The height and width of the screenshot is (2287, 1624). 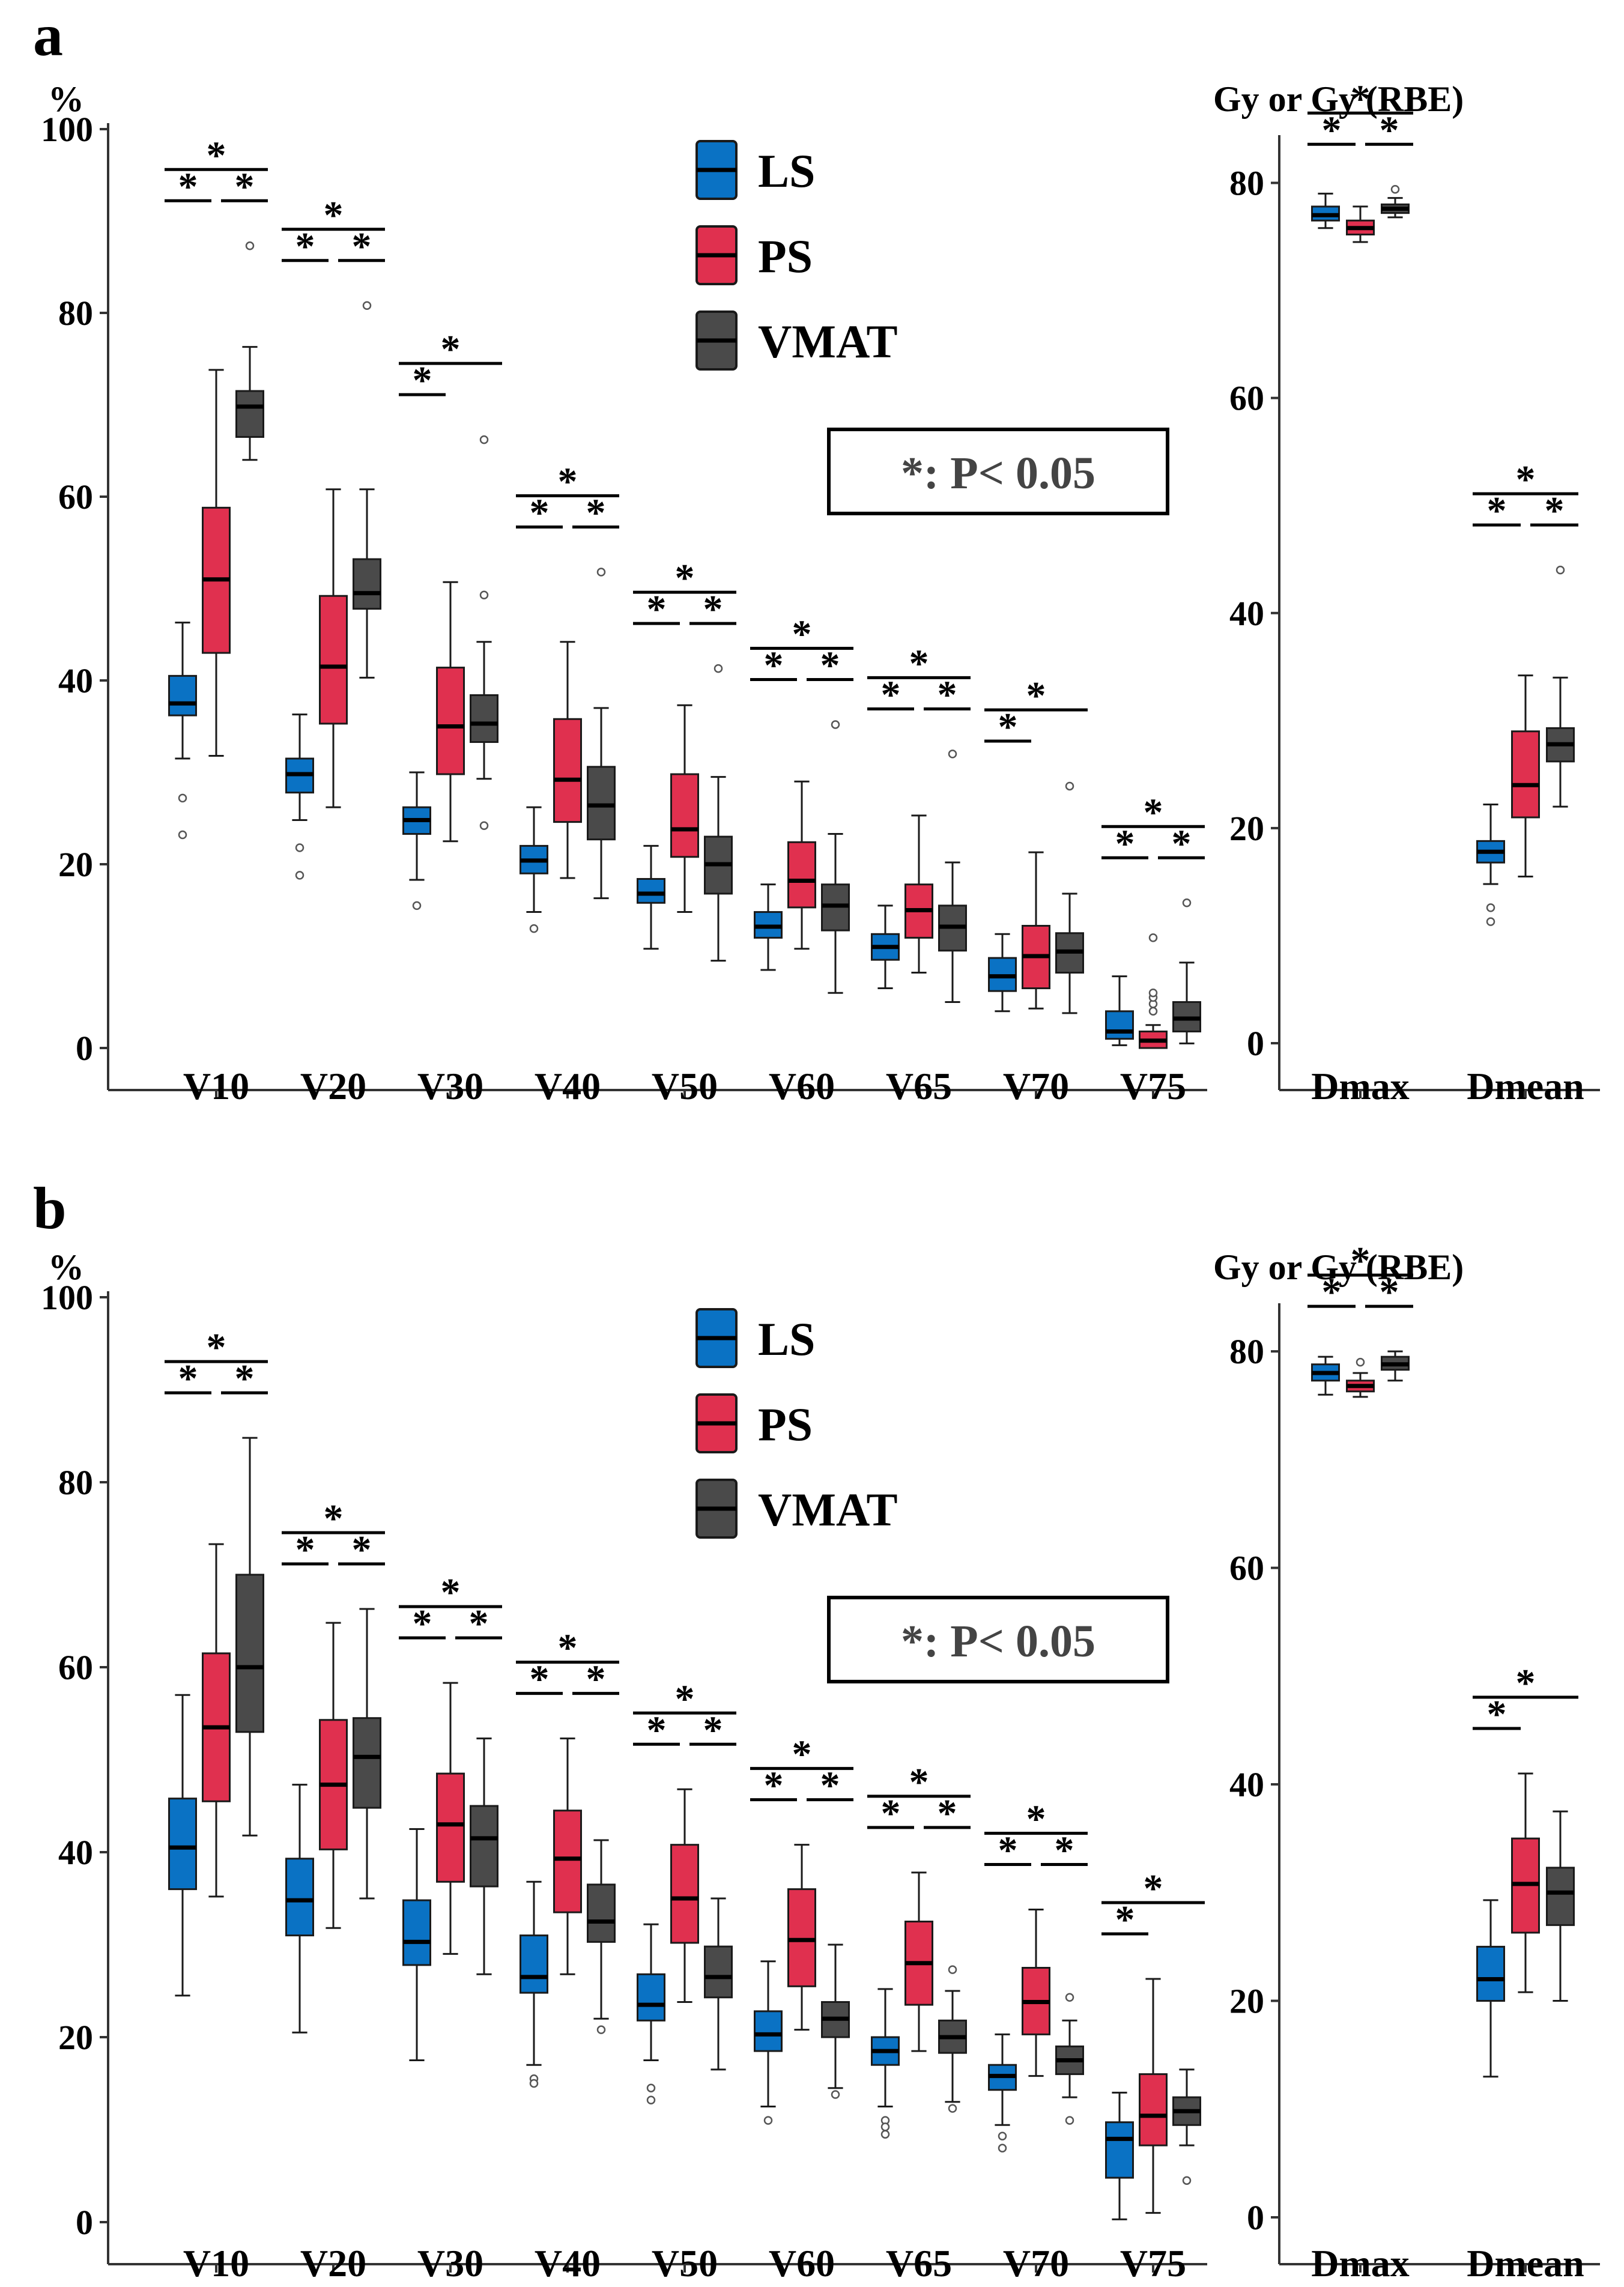 I want to click on box-PS-V60, so click(x=801, y=865).